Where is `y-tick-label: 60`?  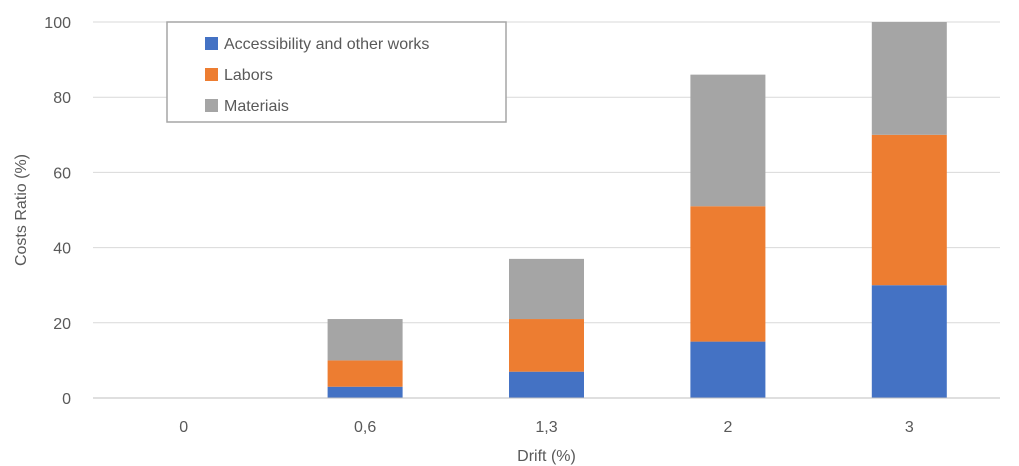 y-tick-label: 60 is located at coordinates (62, 173).